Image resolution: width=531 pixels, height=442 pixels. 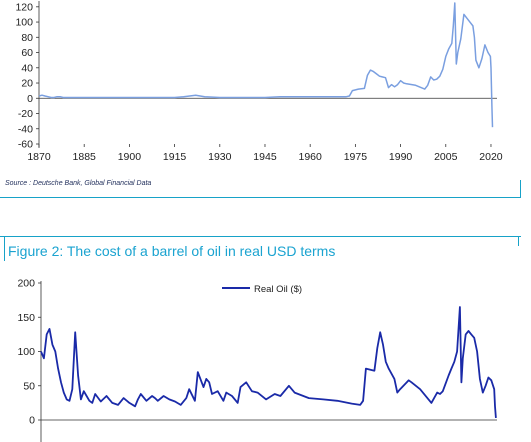 I want to click on section-divider, so click(x=260, y=197).